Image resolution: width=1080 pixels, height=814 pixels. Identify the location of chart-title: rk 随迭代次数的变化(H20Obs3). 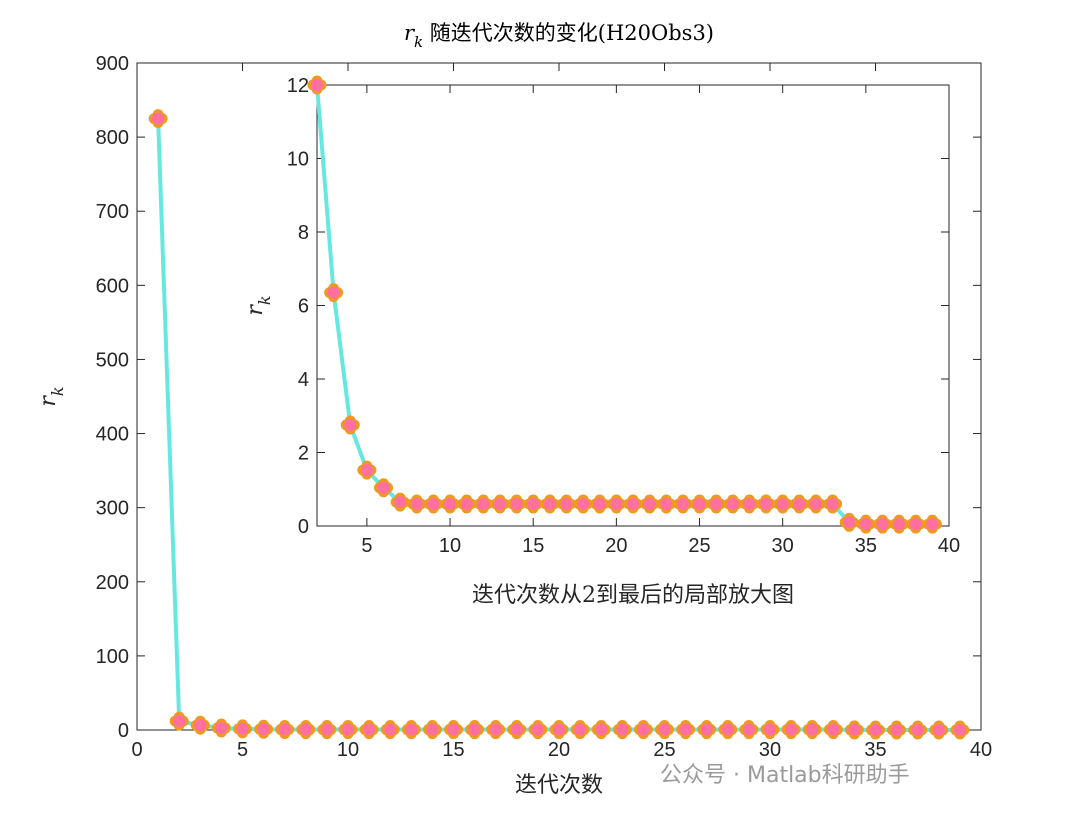
(559, 36).